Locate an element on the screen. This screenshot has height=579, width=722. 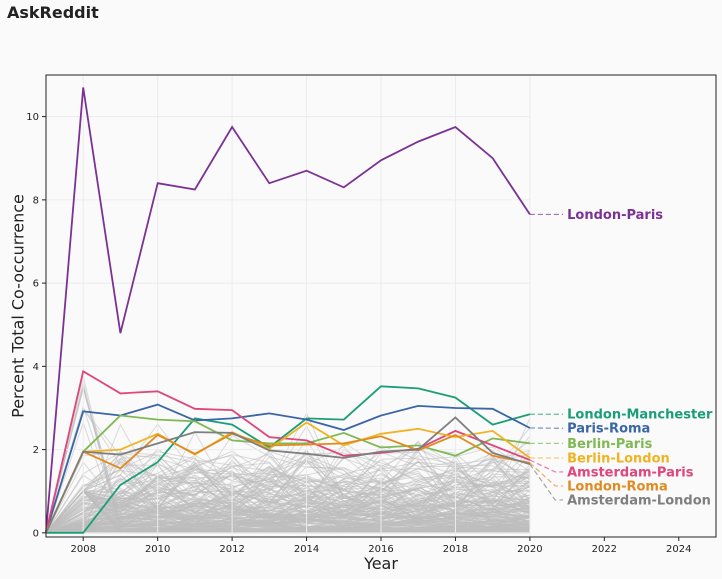
series-label: Amsterdam-London is located at coordinates (639, 500).